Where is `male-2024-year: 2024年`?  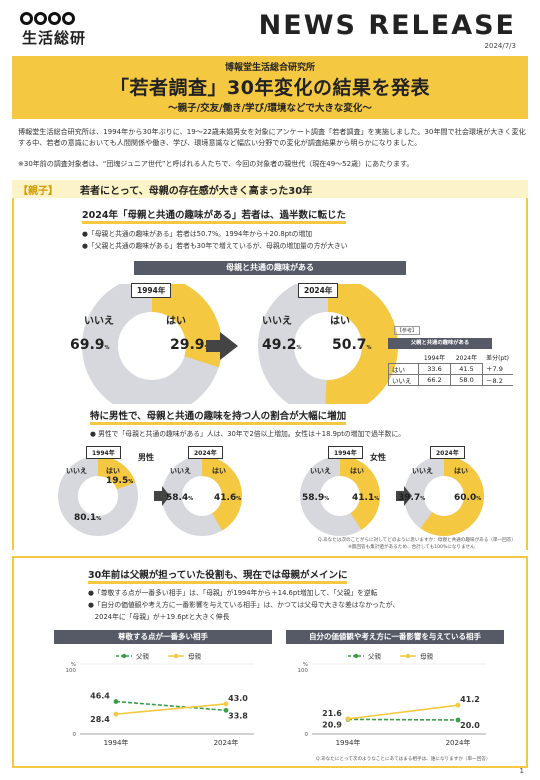 male-2024-year: 2024年 is located at coordinates (205, 452).